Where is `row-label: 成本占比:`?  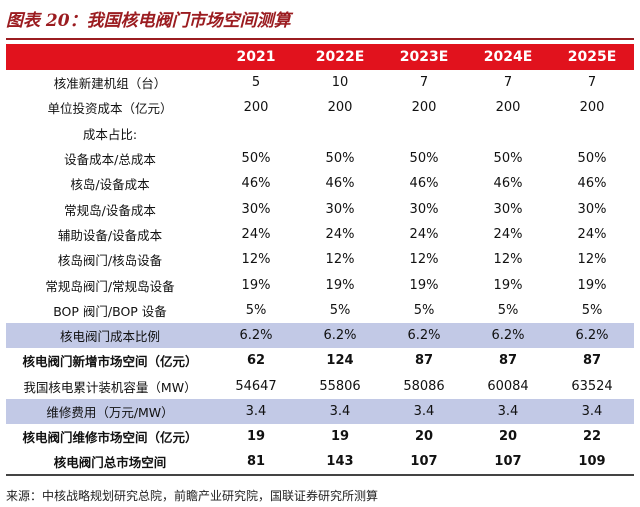
row-label: 成本占比: is located at coordinates (110, 134).